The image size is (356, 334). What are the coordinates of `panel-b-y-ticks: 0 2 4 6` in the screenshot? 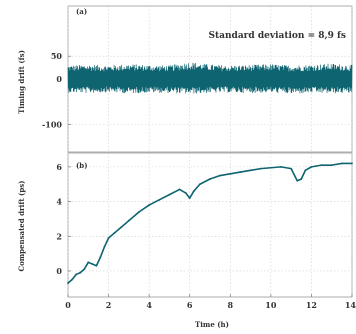 It's located at (63, 219).